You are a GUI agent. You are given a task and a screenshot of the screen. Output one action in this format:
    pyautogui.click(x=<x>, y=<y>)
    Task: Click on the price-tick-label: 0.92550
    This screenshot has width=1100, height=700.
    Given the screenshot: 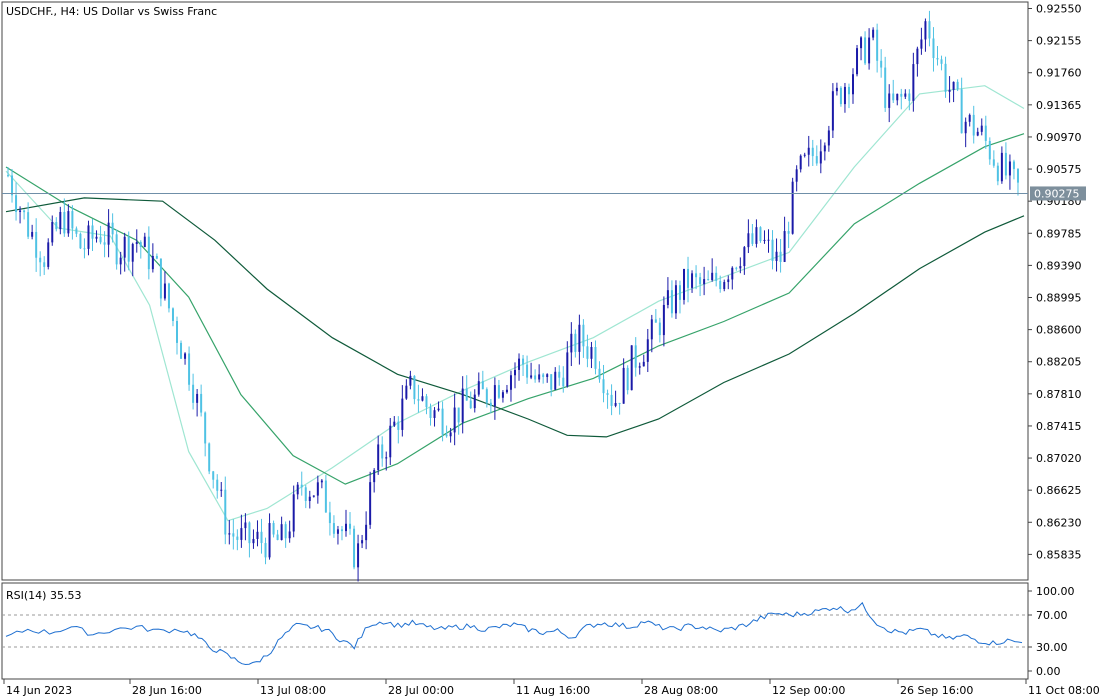 What is the action you would take?
    pyautogui.click(x=1059, y=9)
    